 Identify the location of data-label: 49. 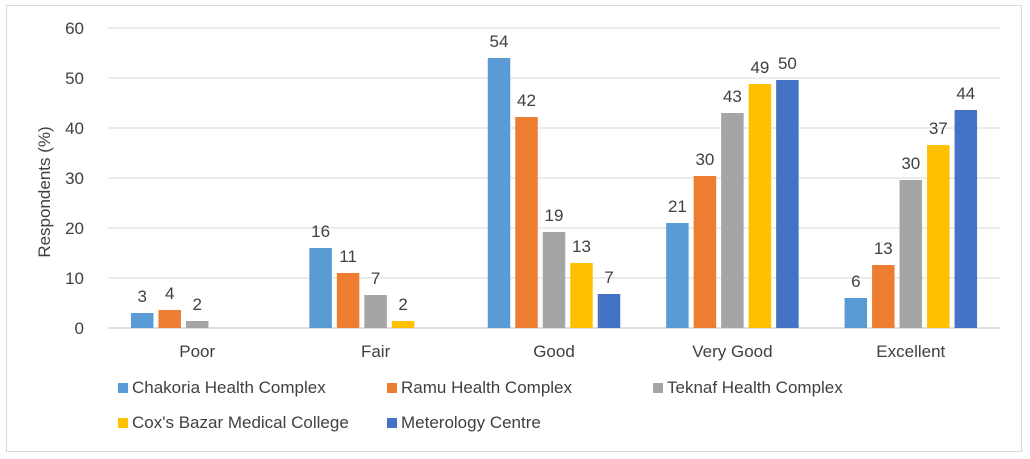
(759, 67).